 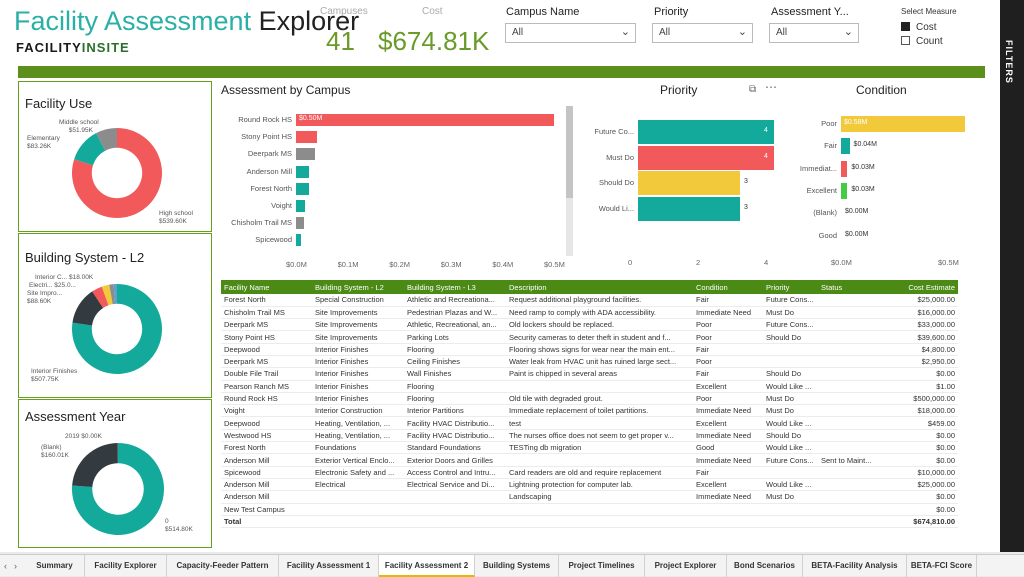 I want to click on column-header: Description, so click(x=599, y=287).